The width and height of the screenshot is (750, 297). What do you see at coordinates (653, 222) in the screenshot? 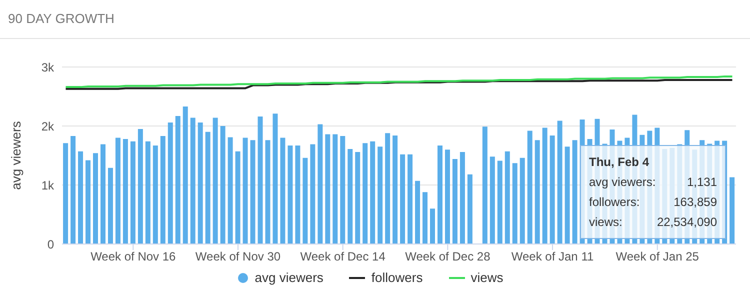
I see `text: views: 22,534,090` at bounding box center [653, 222].